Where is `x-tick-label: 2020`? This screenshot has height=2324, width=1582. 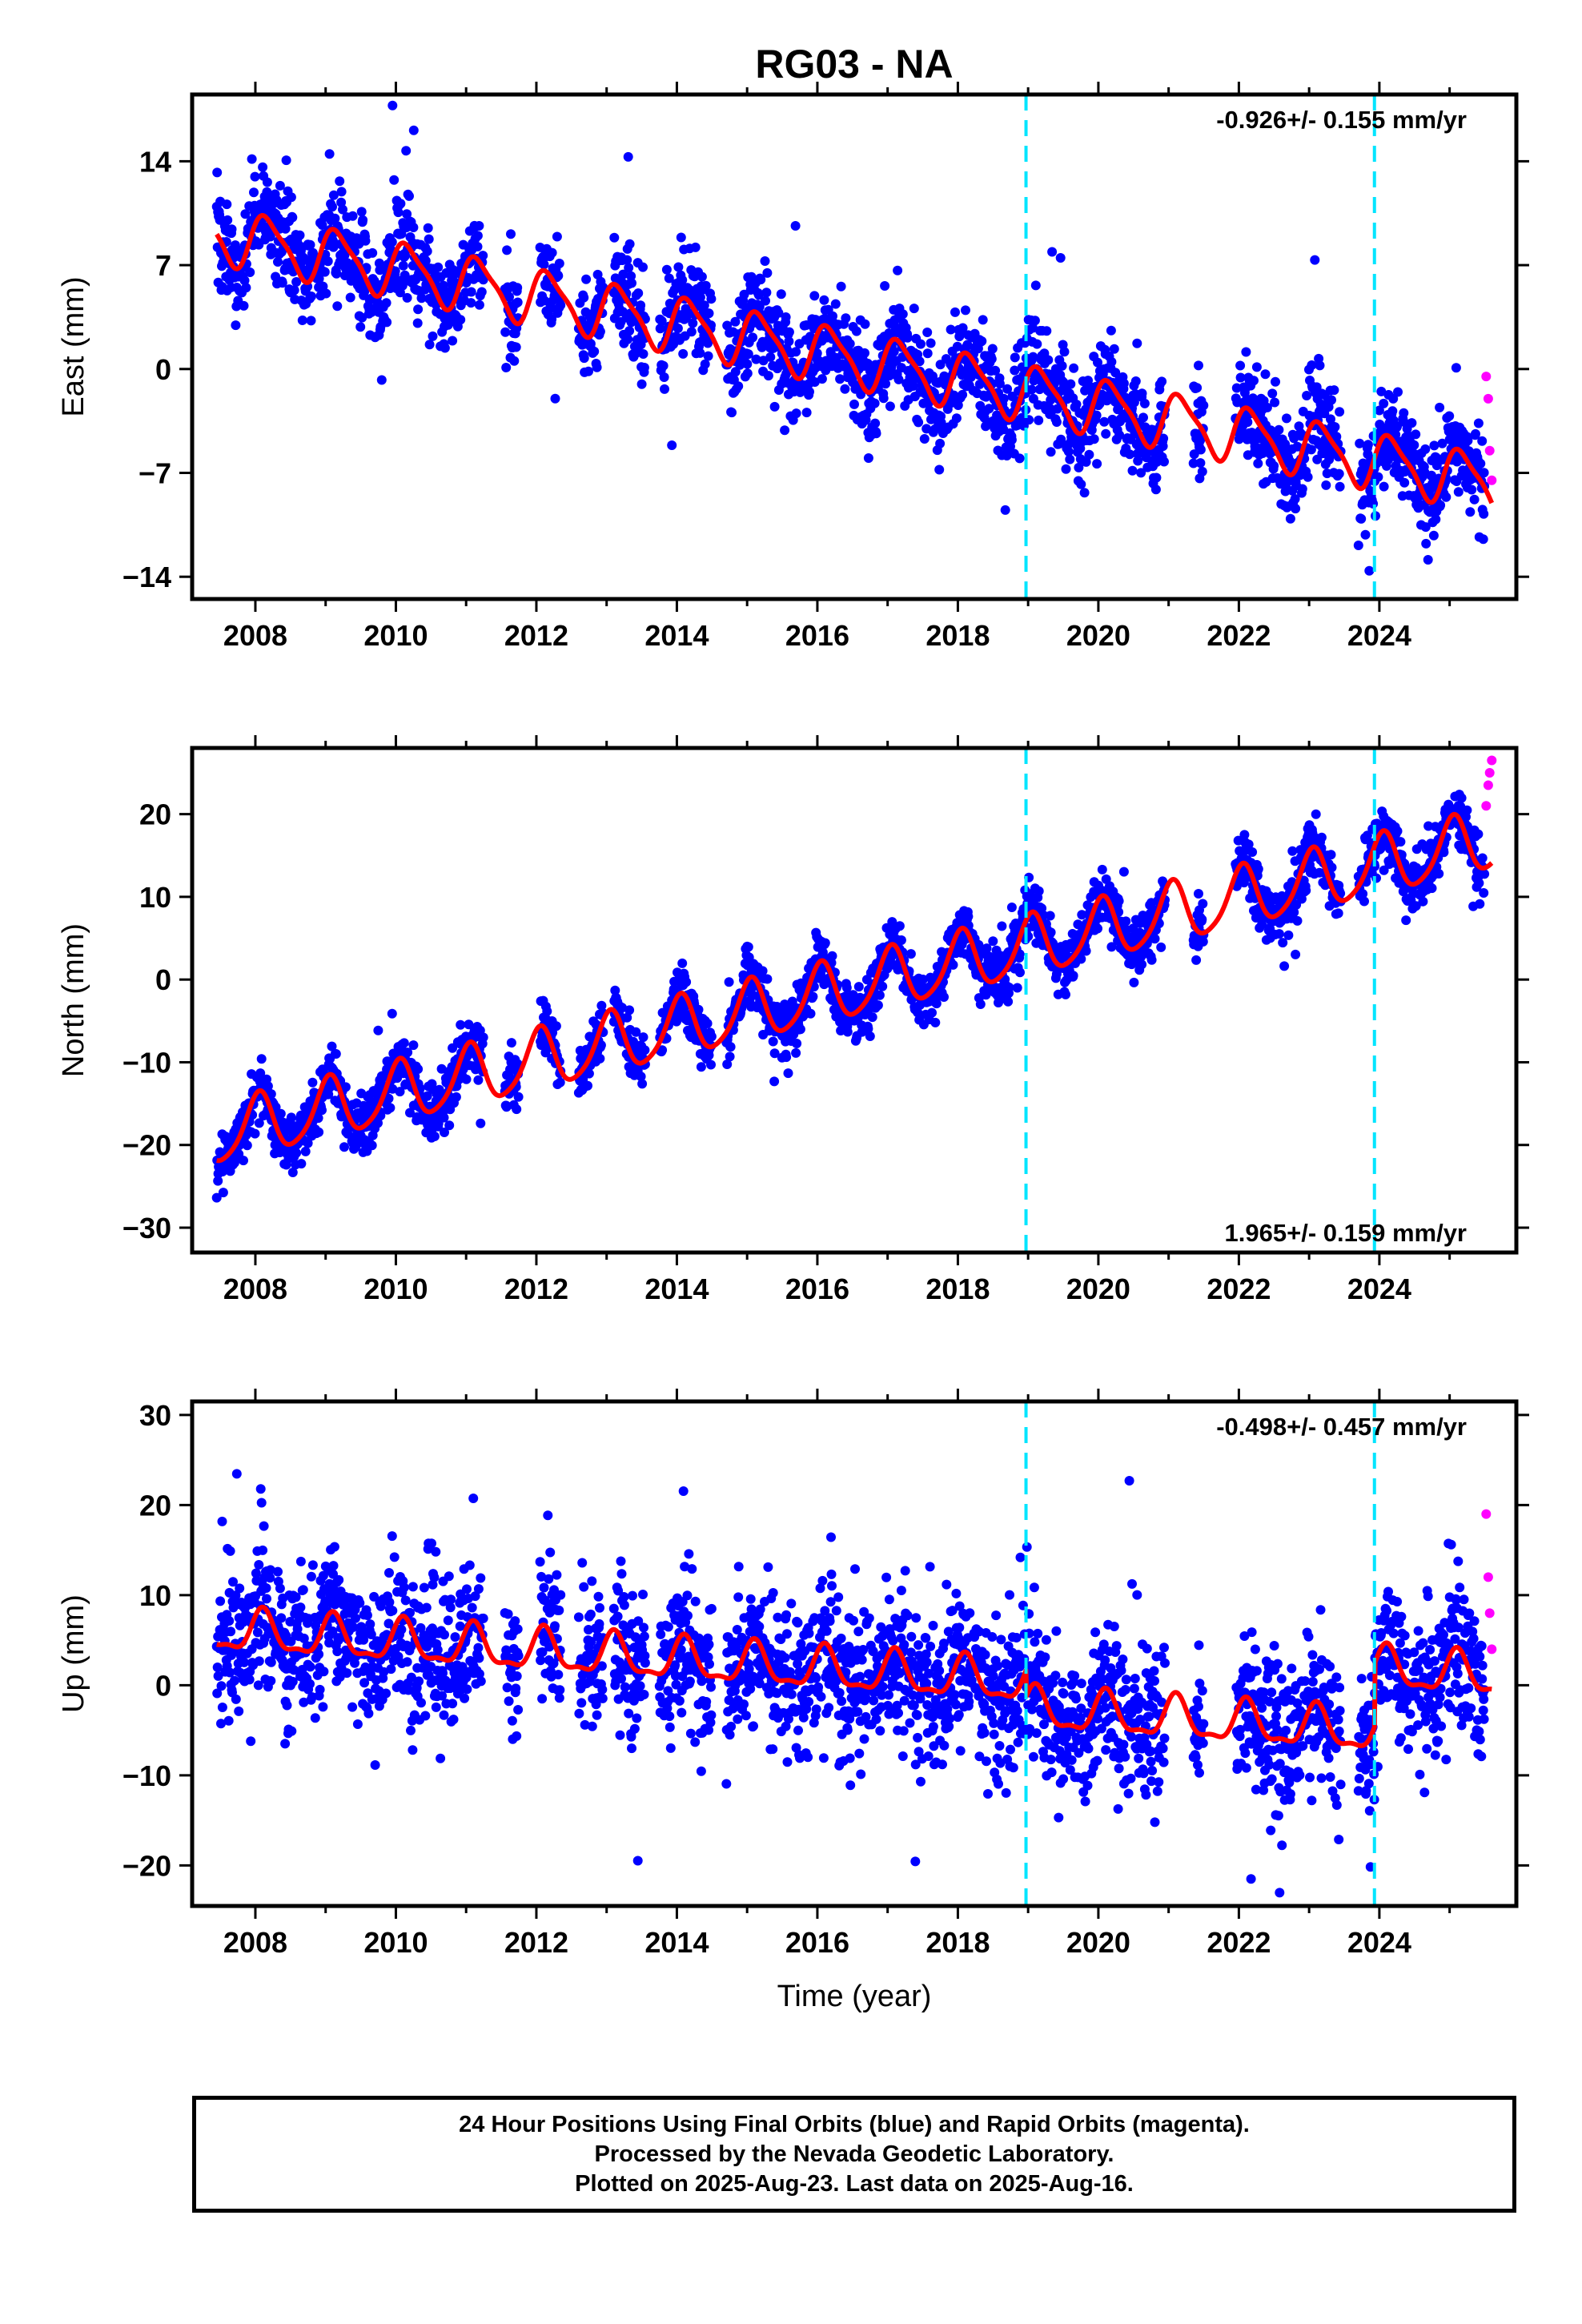
x-tick-label: 2020 is located at coordinates (1098, 635).